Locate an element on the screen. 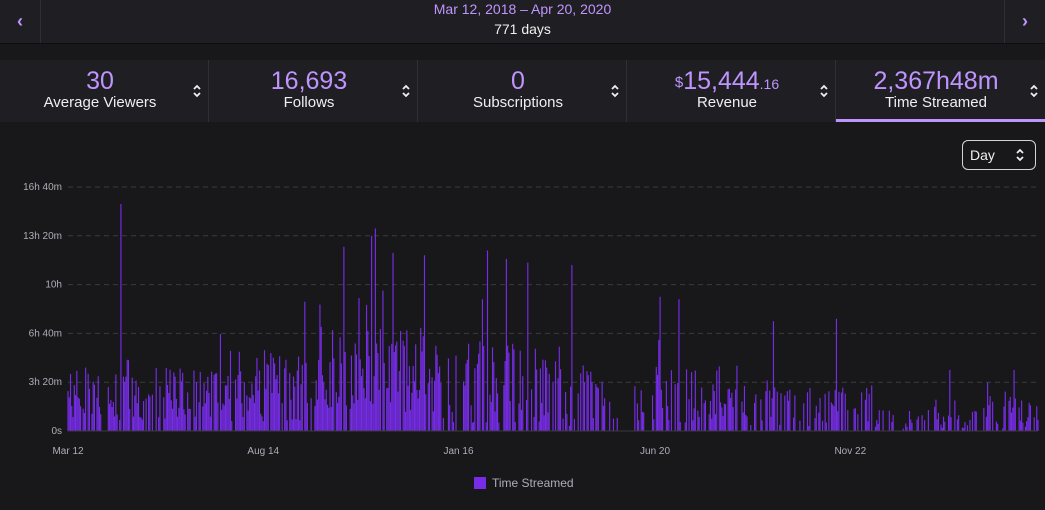  date-range-display: Mar 12, 2018 – Apr 20, 2020 771 days is located at coordinates (522, 19).